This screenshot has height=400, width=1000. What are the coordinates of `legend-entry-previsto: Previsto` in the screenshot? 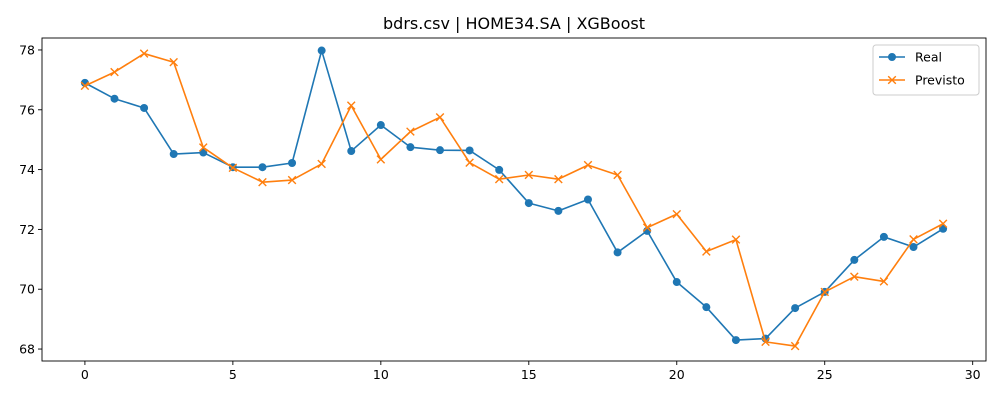 It's located at (922, 80).